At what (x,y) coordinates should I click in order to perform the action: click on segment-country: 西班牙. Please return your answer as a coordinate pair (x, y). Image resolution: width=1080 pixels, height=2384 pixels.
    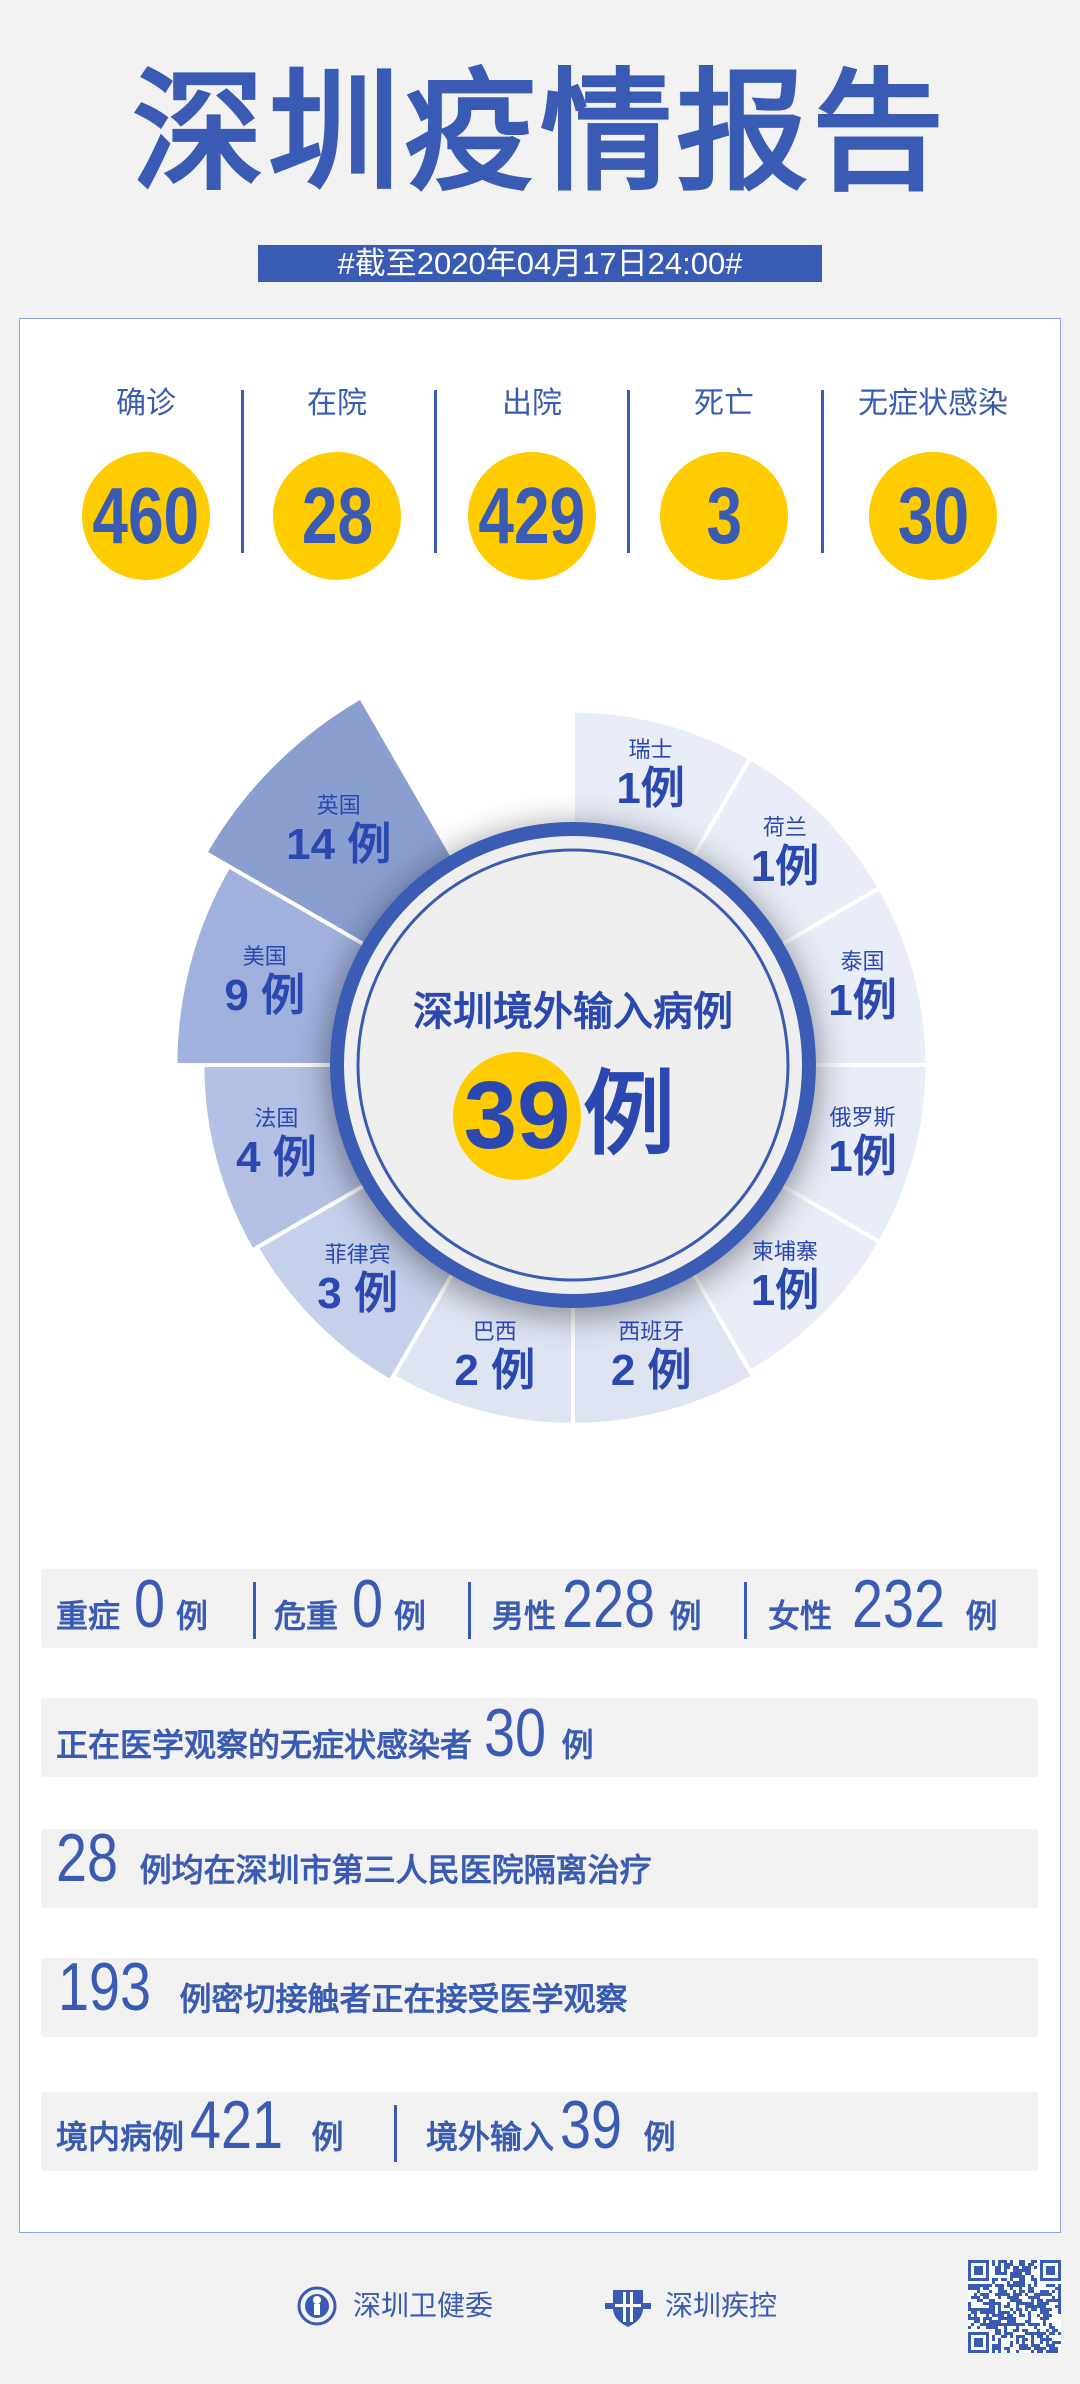
    Looking at the image, I should click on (651, 1332).